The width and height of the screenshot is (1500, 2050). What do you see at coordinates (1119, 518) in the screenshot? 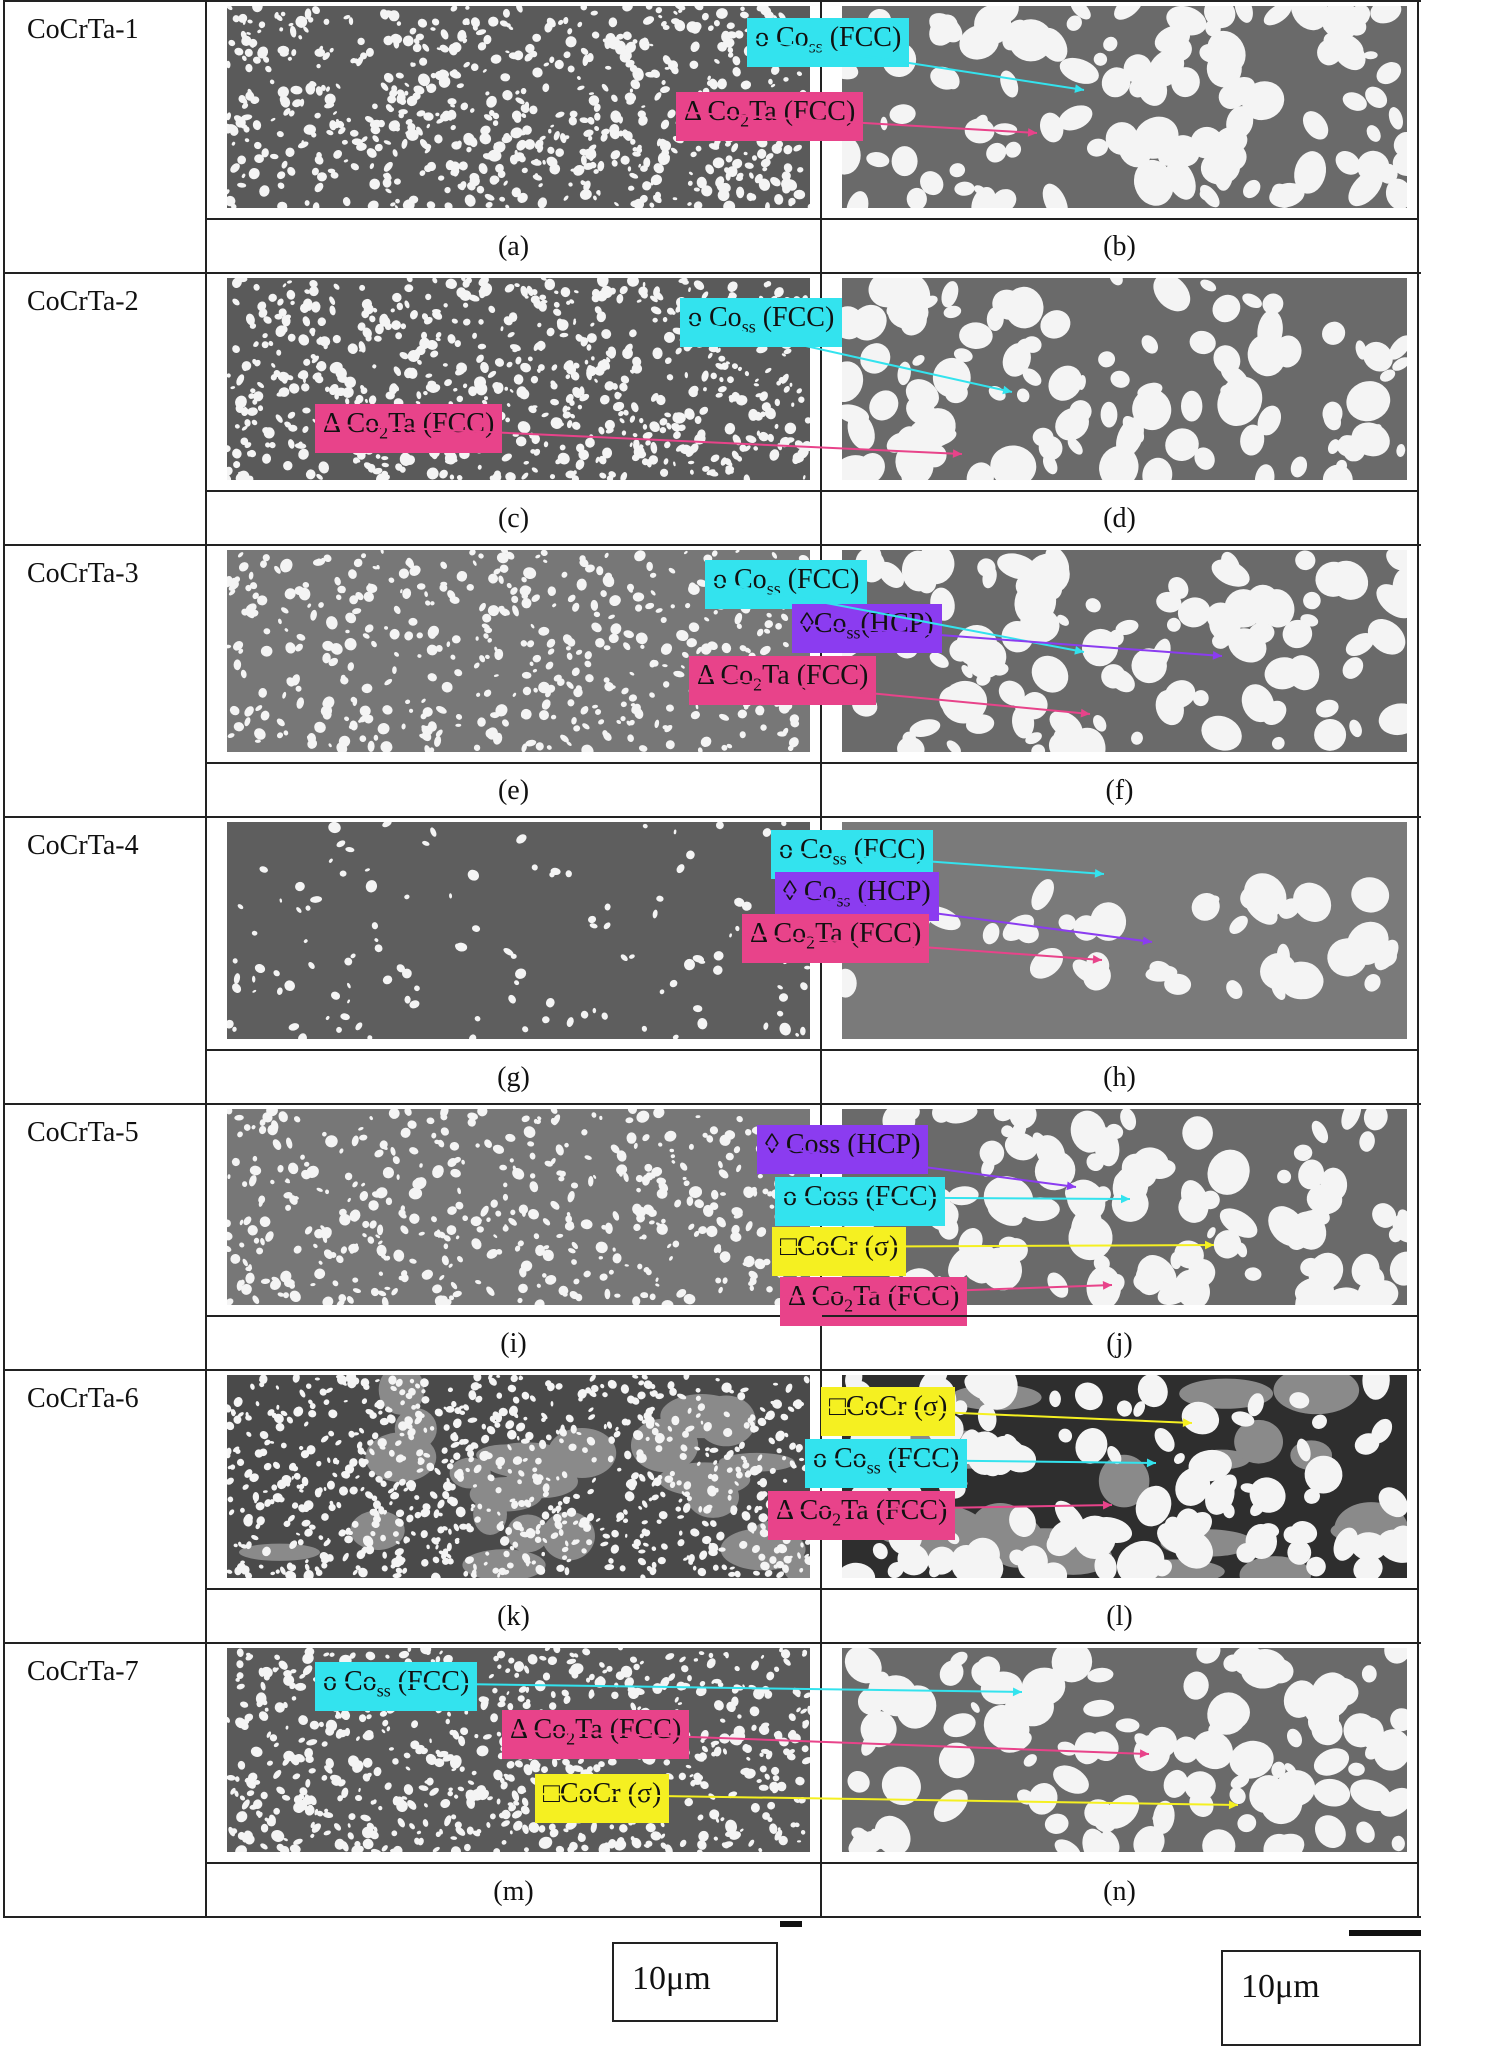
I see `panel-caption: (d)` at bounding box center [1119, 518].